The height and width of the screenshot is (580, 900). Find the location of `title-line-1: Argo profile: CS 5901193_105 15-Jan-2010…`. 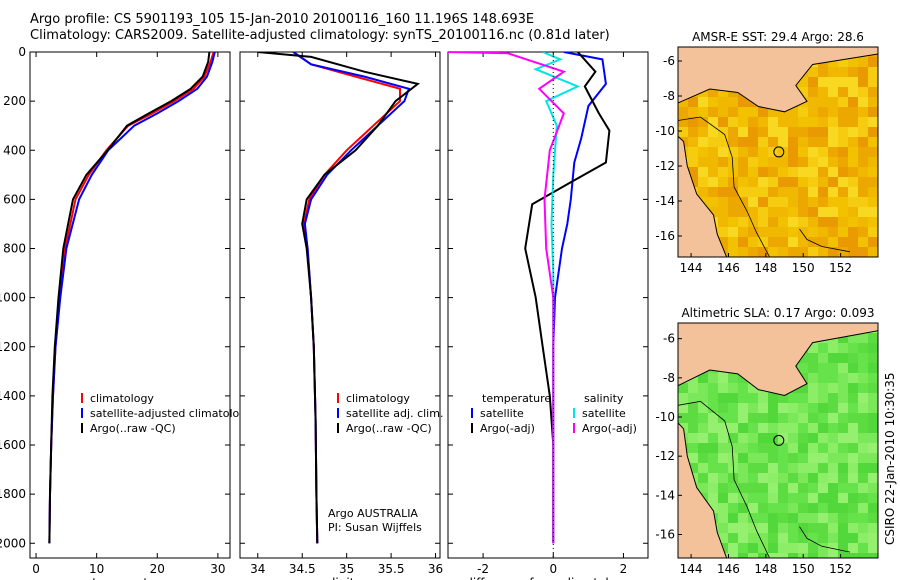

title-line-1: Argo profile: CS 5901193_105 15-Jan-2010… is located at coordinates (282, 19).